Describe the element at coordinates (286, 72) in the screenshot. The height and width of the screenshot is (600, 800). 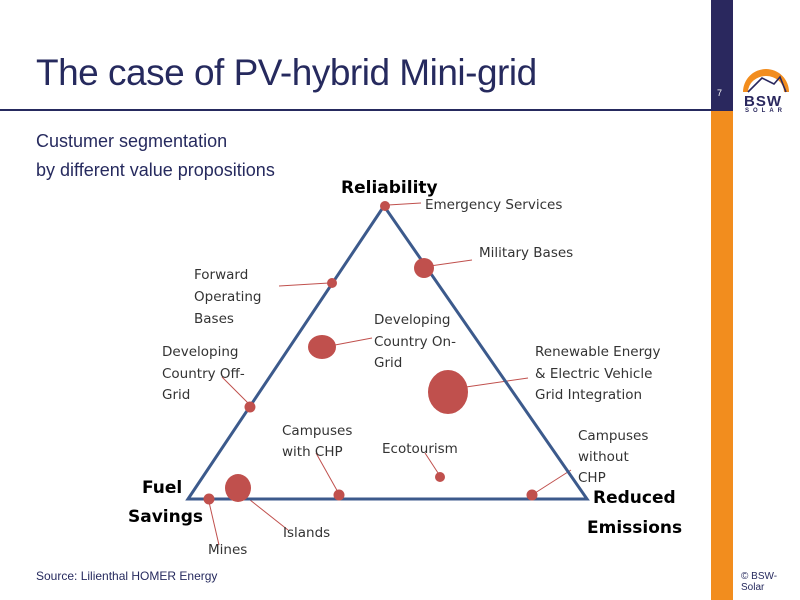
I see `slide-title: The case of PV-hybrid Mini-grid` at that location.